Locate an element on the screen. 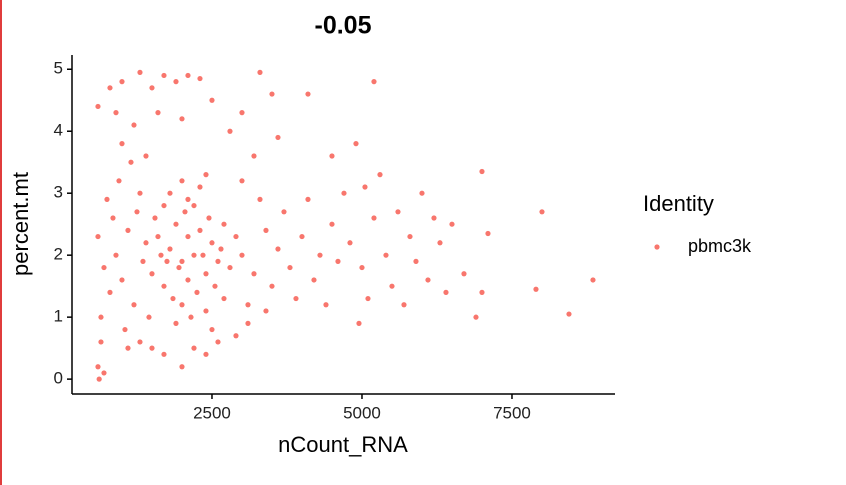 Image resolution: width=846 pixels, height=485 pixels. legend-label: pbmc3k is located at coordinates (720, 246).